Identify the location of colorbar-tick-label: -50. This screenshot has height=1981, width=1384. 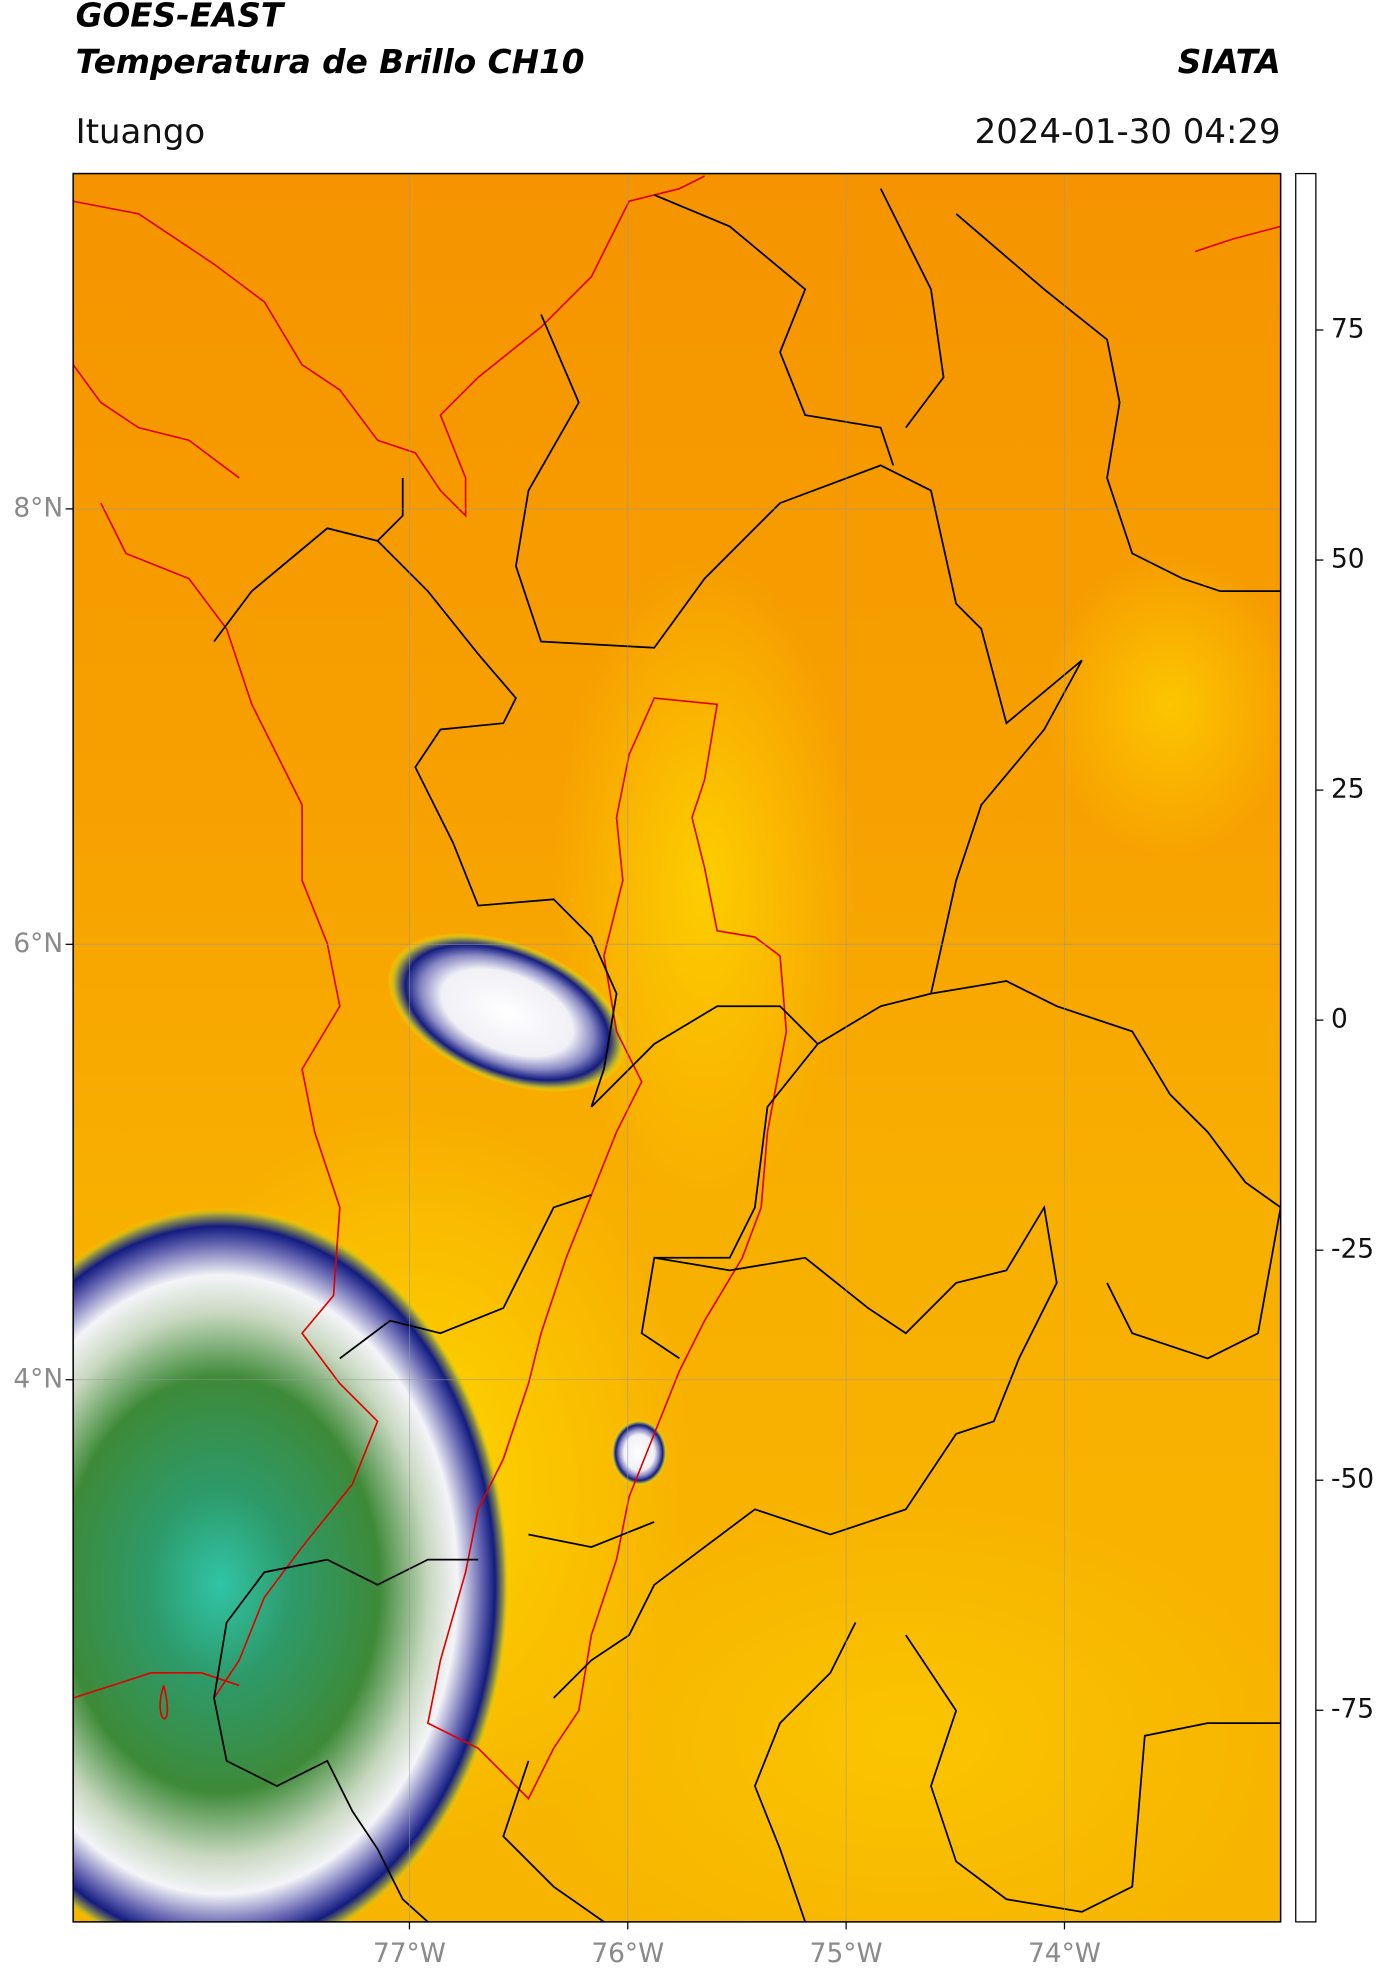
(1352, 1479).